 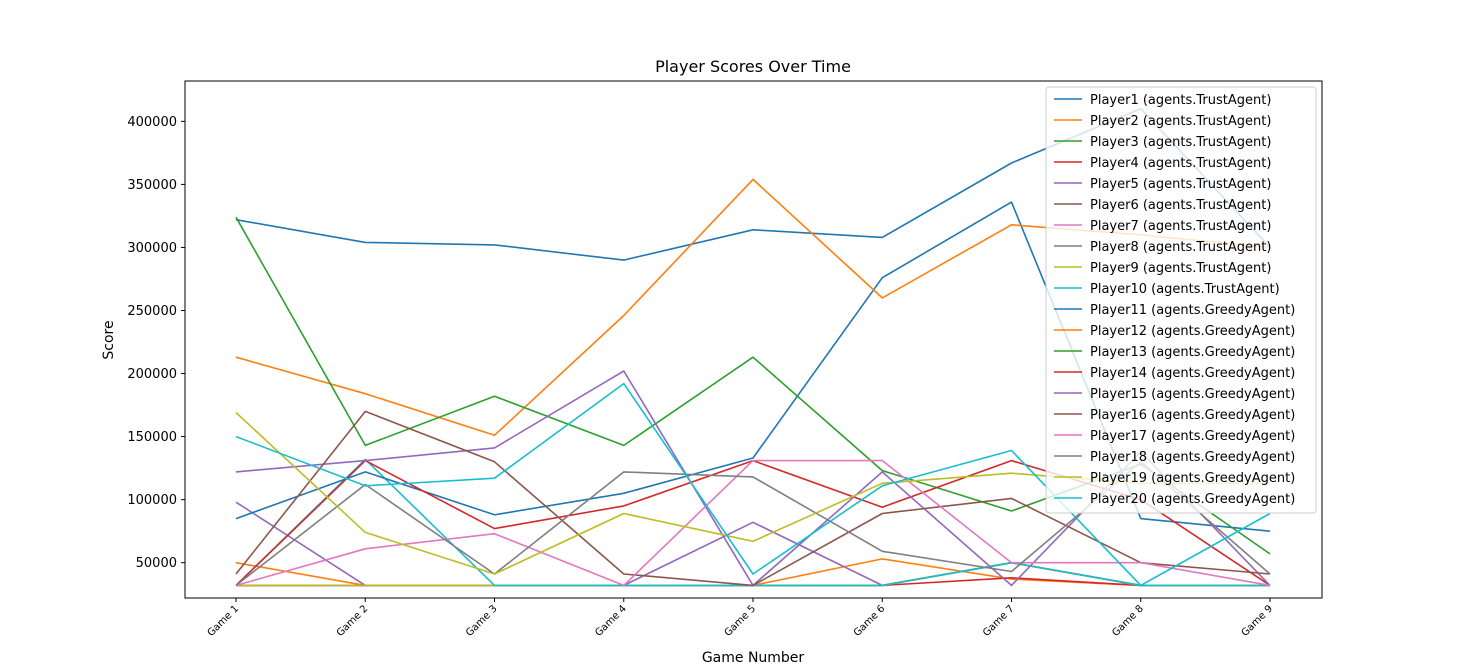 What do you see at coordinates (152, 122) in the screenshot?
I see `y-tick-label: 400000` at bounding box center [152, 122].